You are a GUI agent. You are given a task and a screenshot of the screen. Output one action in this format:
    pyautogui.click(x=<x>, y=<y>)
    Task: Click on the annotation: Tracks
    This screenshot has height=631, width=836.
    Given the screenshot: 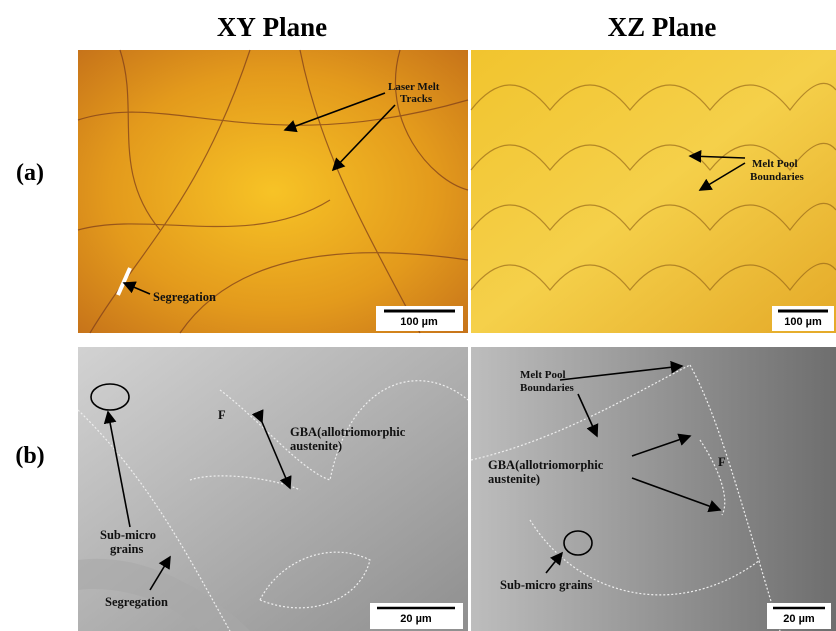 What is the action you would take?
    pyautogui.click(x=416, y=99)
    